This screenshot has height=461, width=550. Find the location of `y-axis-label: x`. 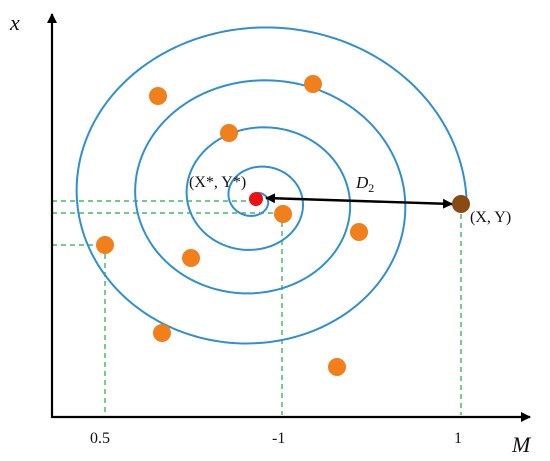

y-axis-label: x is located at coordinates (14, 22).